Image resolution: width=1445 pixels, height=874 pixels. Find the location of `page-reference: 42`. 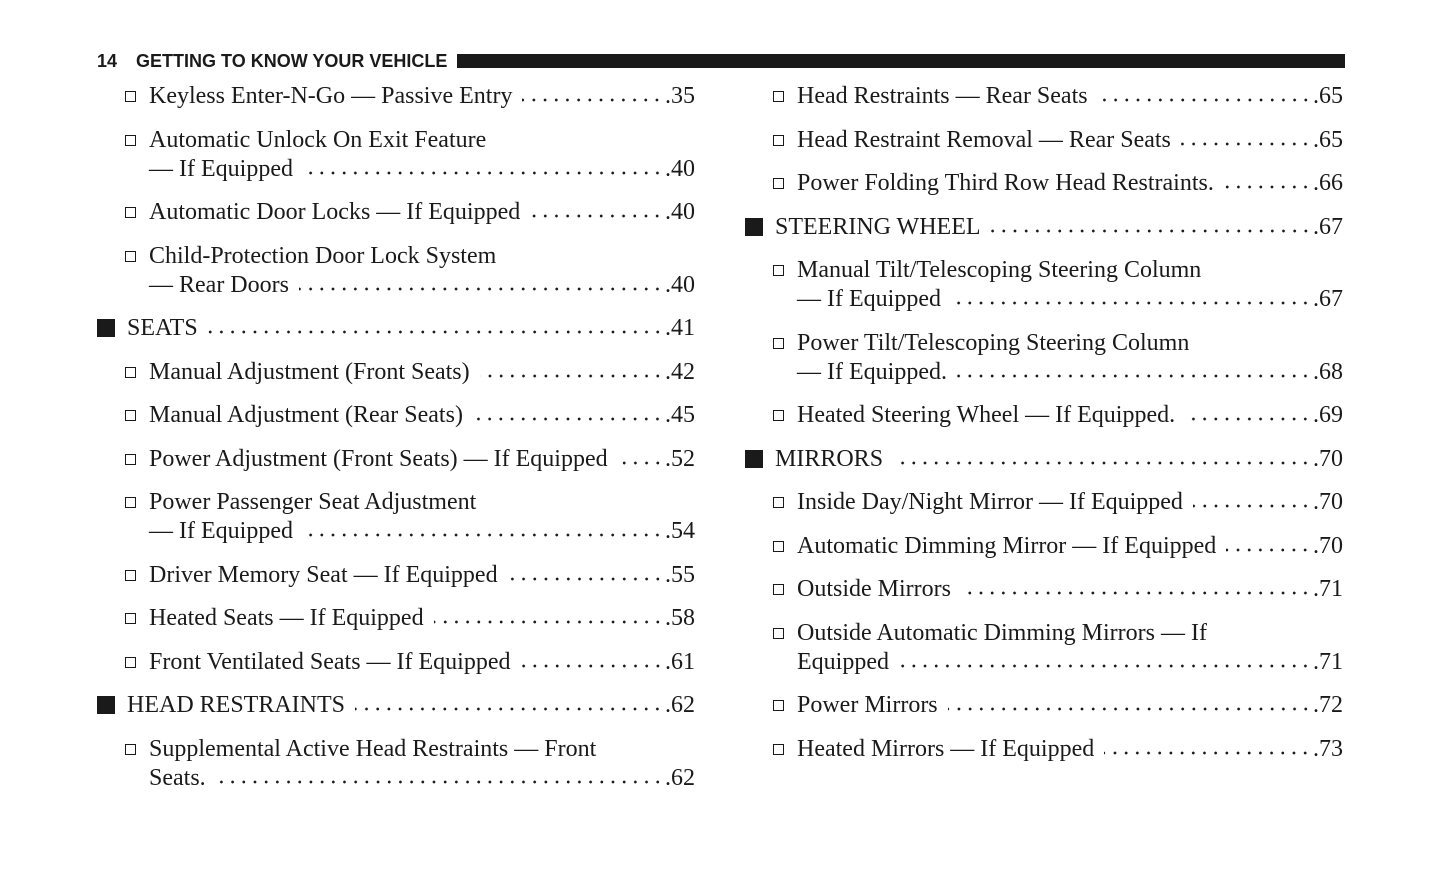

page-reference: 42 is located at coordinates (680, 372).